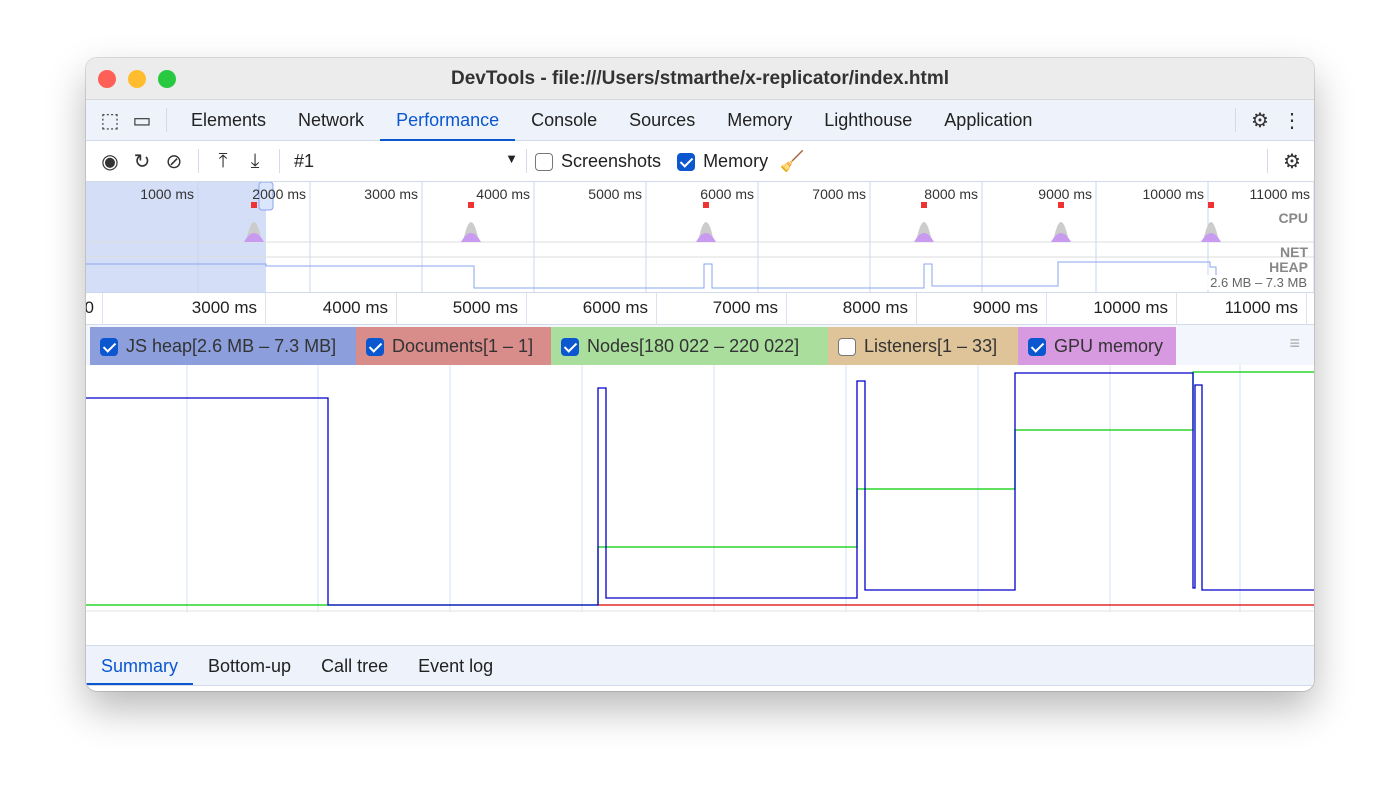  I want to click on tab-elements: Elements, so click(229, 119).